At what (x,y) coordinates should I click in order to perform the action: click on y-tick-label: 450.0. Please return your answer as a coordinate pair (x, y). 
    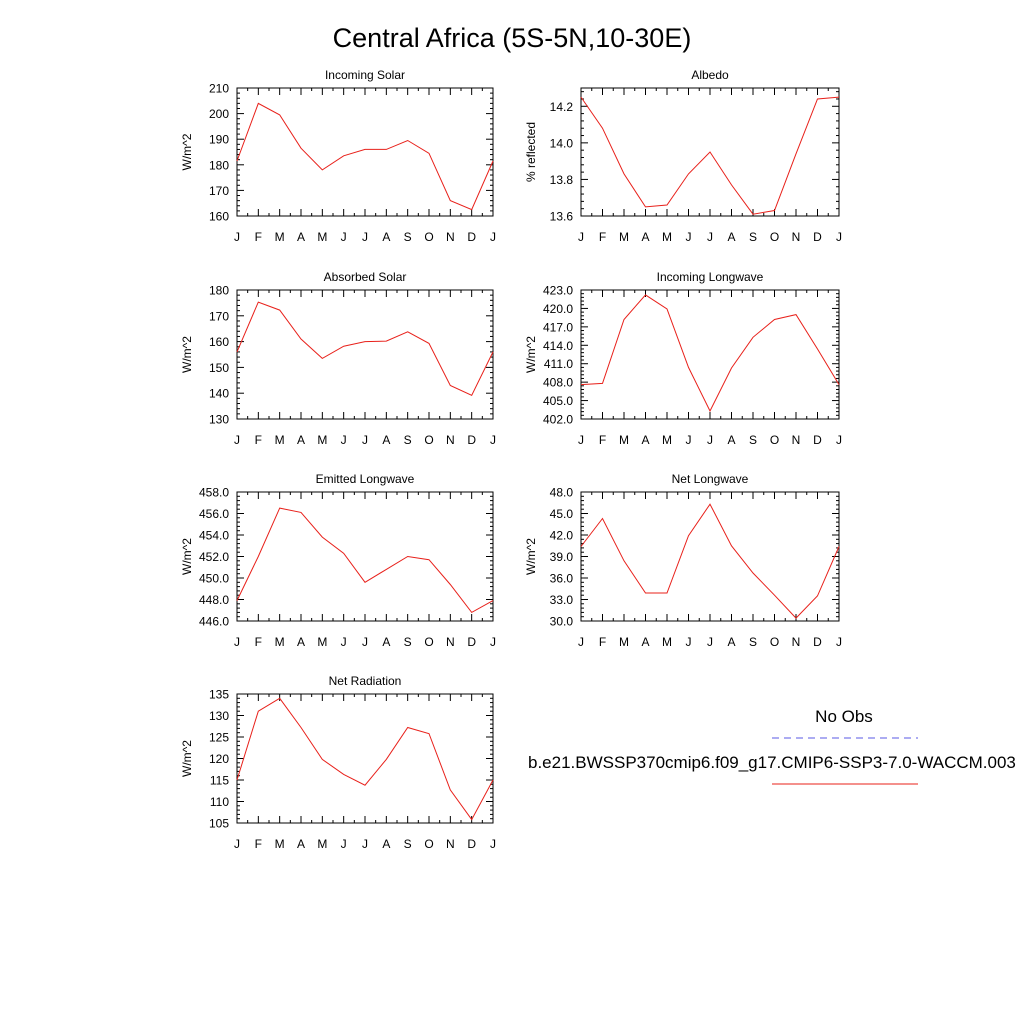
    Looking at the image, I should click on (214, 579).